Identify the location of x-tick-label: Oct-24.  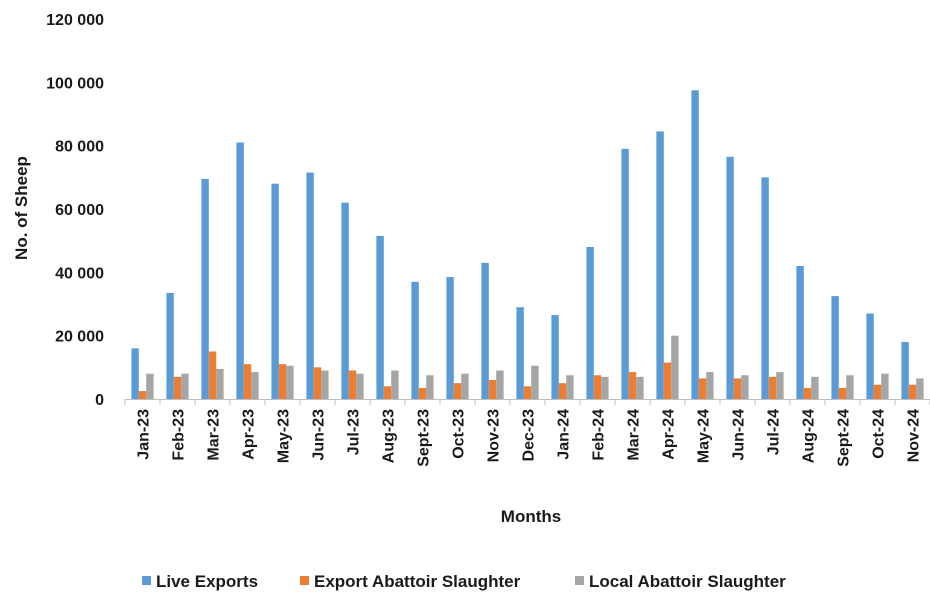
(879, 434).